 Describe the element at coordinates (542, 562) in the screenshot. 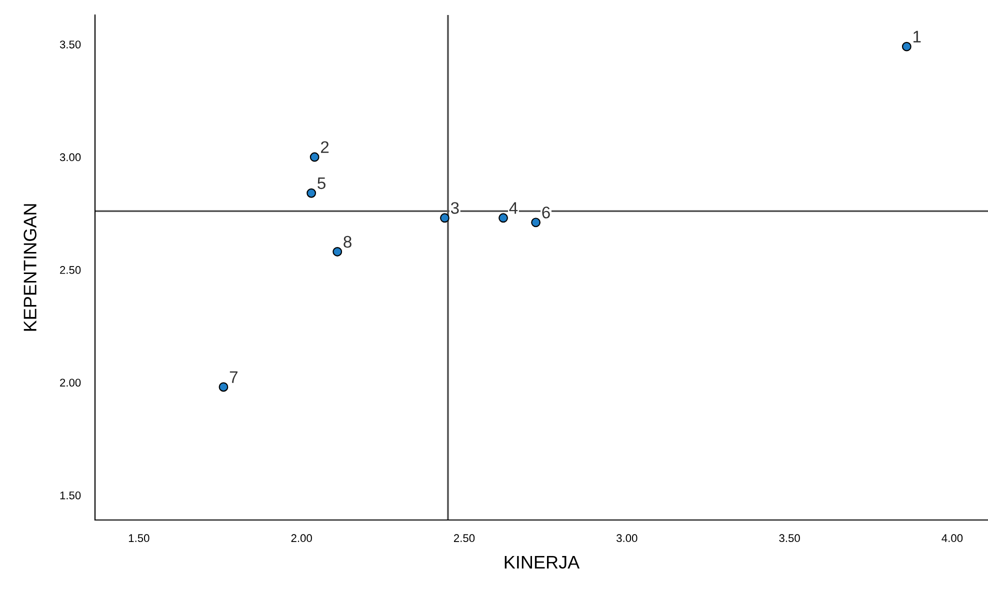

I see `x-axis-title: KINERJA` at that location.